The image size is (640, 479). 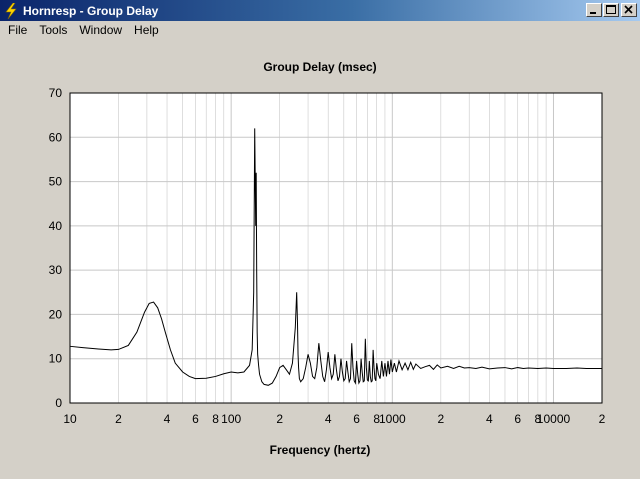 What do you see at coordinates (554, 419) in the screenshot?
I see `x-tick-label: 10000` at bounding box center [554, 419].